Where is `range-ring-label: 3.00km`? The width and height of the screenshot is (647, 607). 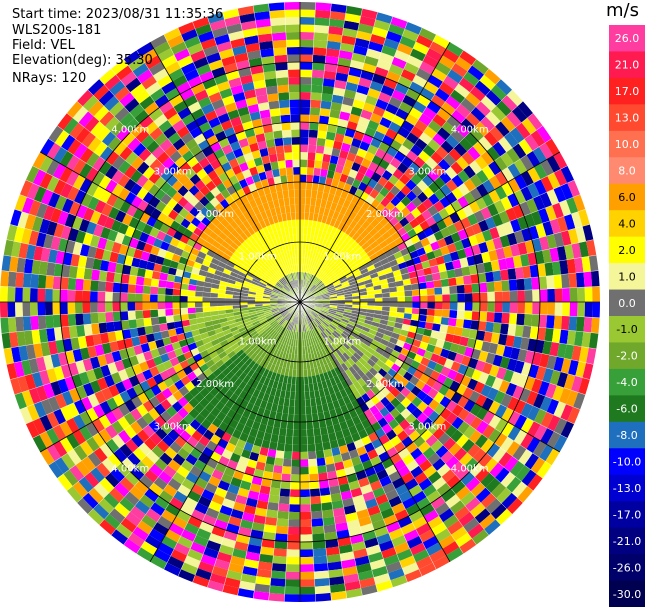 range-ring-label: 3.00km is located at coordinates (427, 172).